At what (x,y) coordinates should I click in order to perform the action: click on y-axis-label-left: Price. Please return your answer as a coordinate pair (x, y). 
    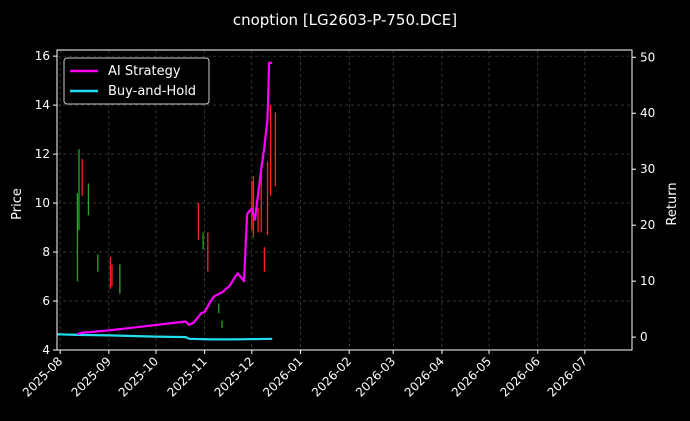
    Looking at the image, I should click on (17, 204).